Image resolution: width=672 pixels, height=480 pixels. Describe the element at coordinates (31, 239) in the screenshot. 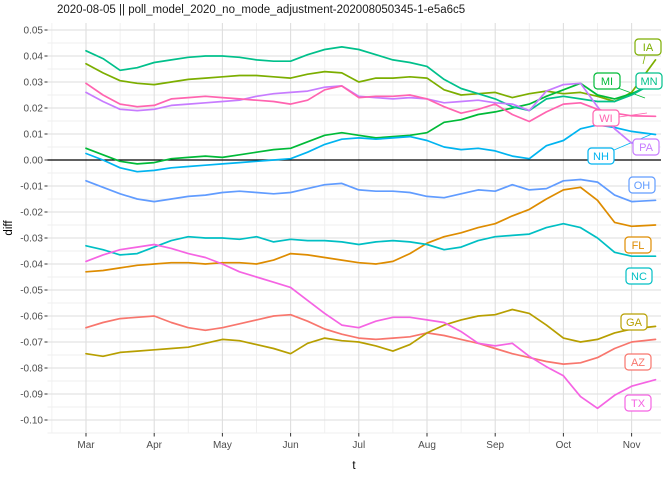

I see `y-tick-label: -0.03` at that location.